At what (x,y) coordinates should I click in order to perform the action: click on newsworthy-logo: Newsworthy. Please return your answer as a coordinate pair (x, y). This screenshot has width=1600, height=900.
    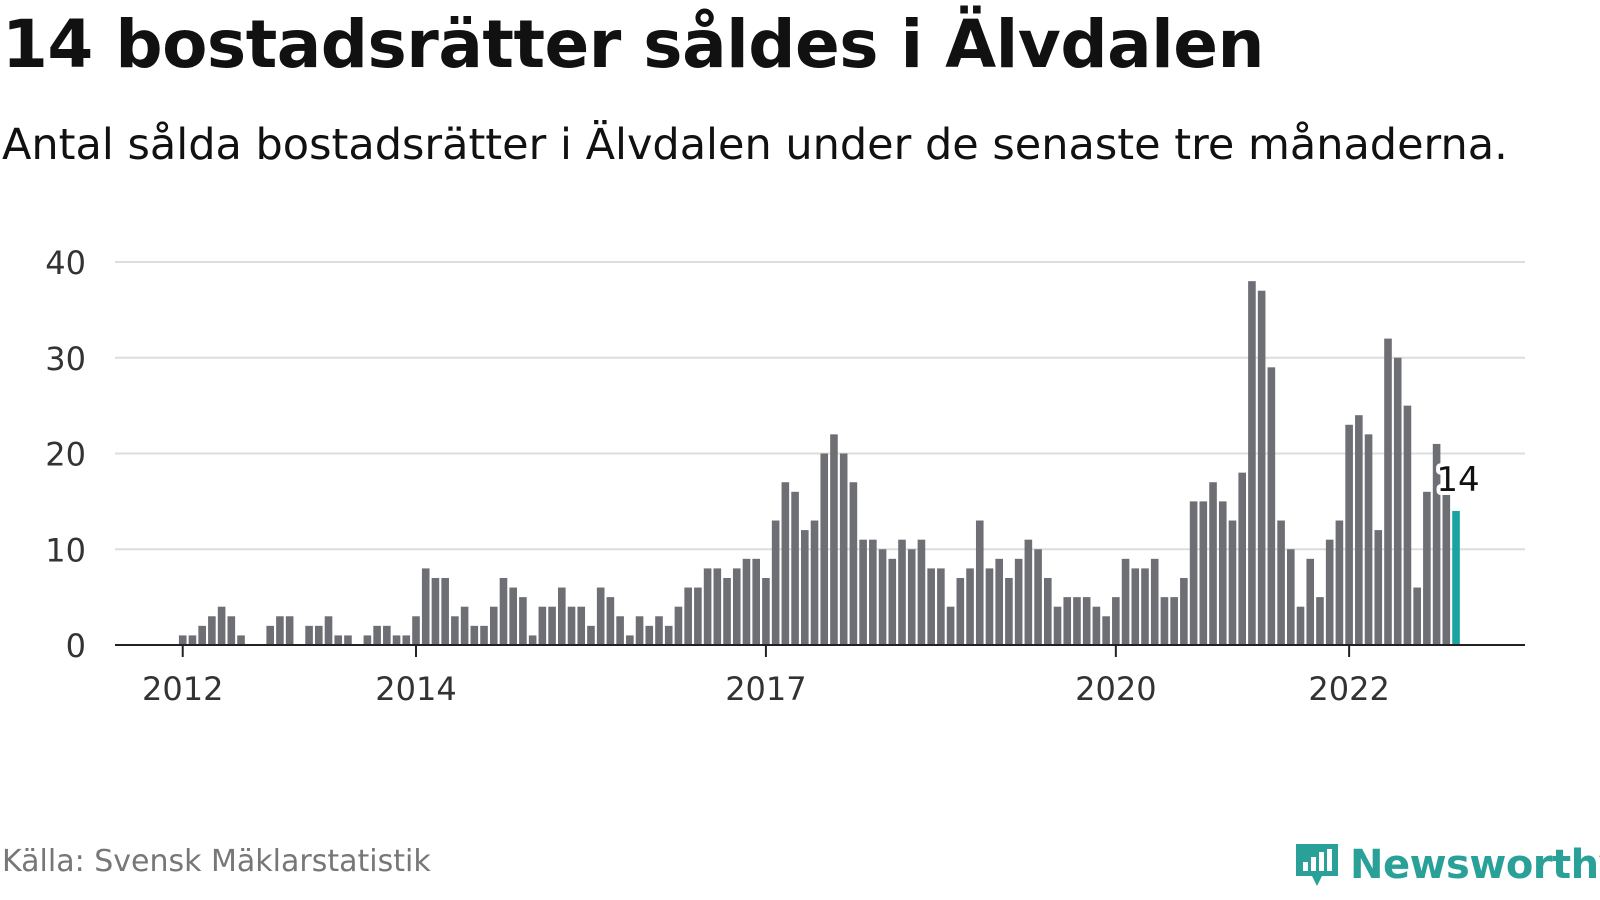
    Looking at the image, I should click on (1446, 865).